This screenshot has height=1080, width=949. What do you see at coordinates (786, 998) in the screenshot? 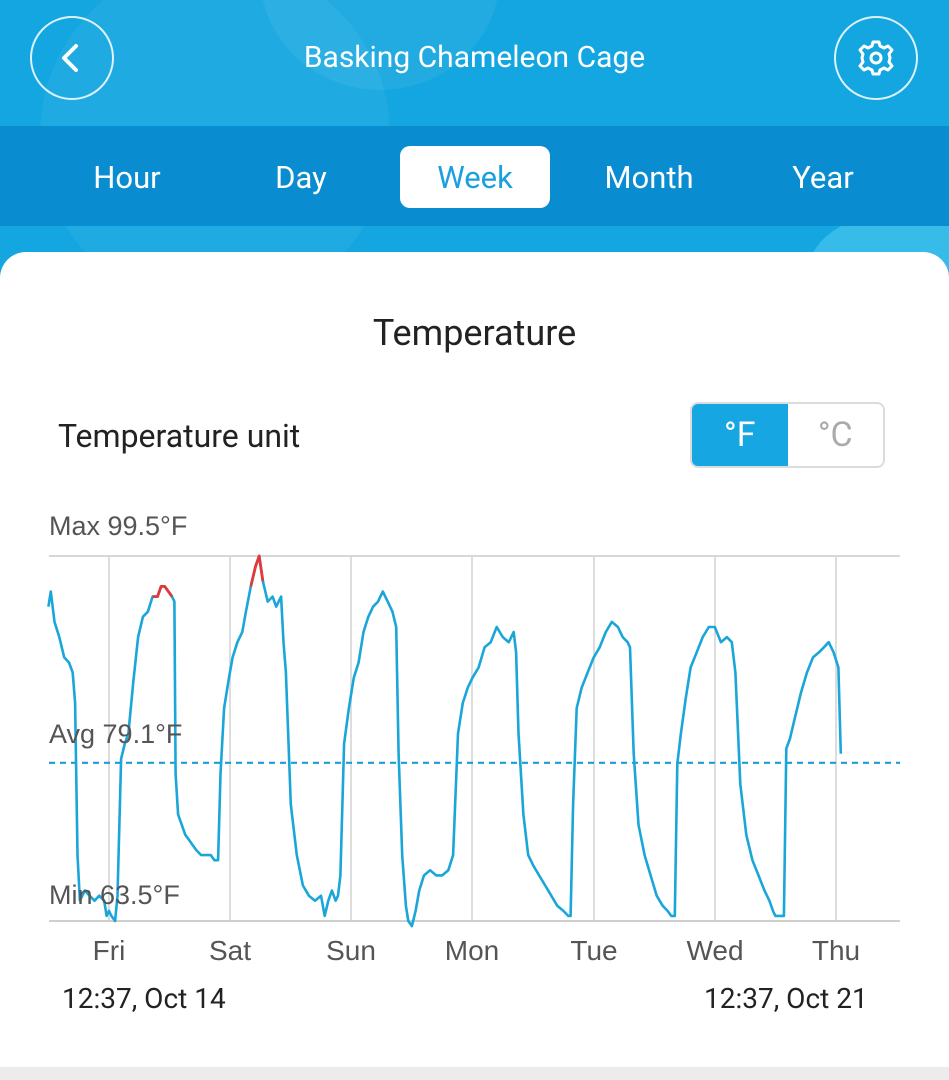
I see `range-end-label: 12:37, Oct 21` at bounding box center [786, 998].